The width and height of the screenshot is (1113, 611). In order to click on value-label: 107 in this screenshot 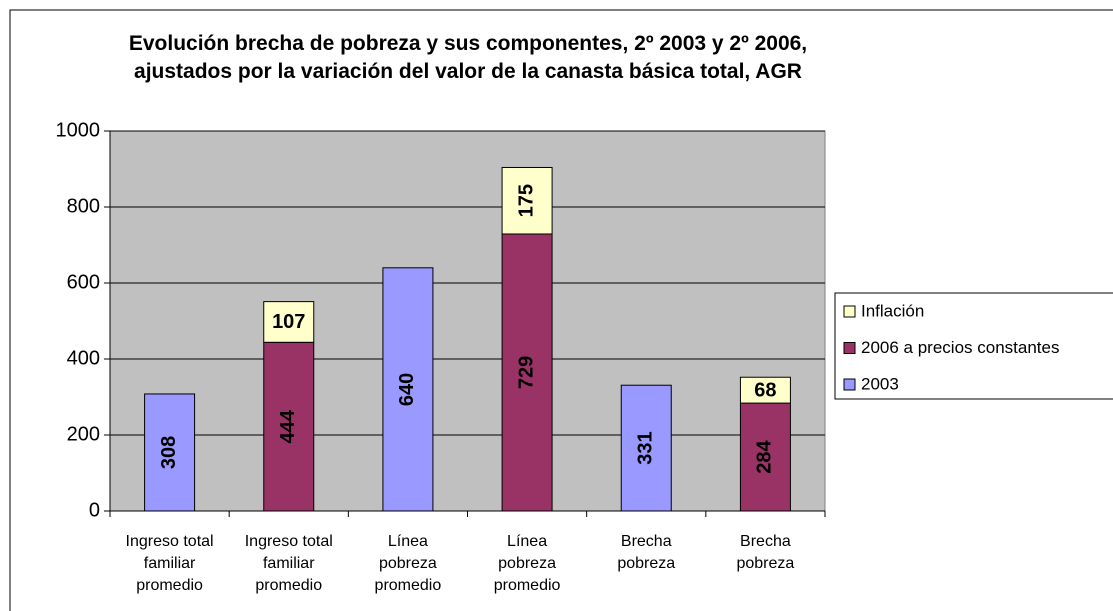, I will do `click(288, 322)`.